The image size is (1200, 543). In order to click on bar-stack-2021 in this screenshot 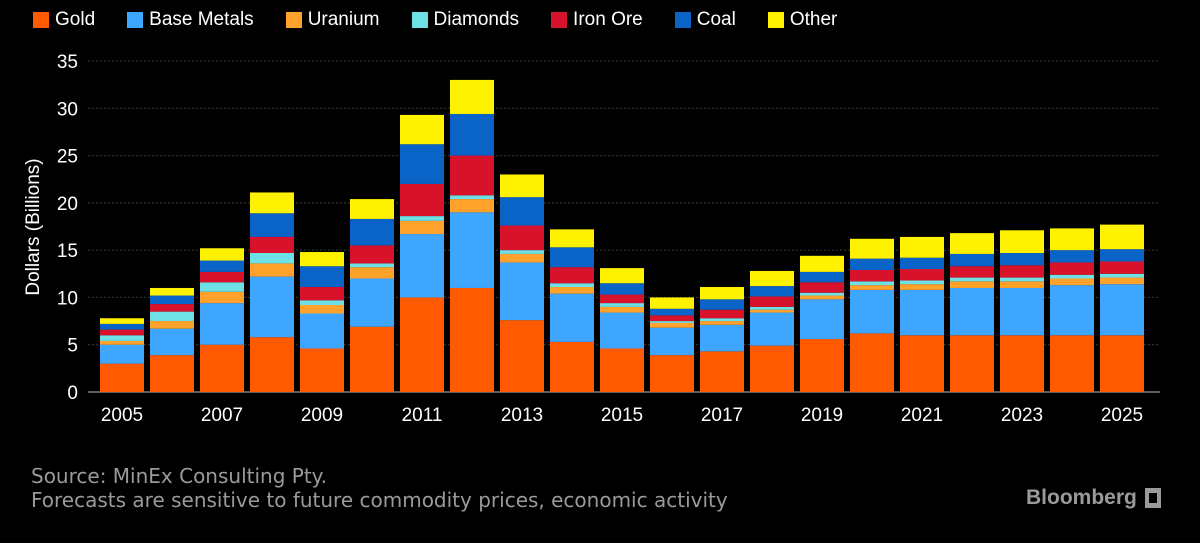, I will do `click(922, 314)`.